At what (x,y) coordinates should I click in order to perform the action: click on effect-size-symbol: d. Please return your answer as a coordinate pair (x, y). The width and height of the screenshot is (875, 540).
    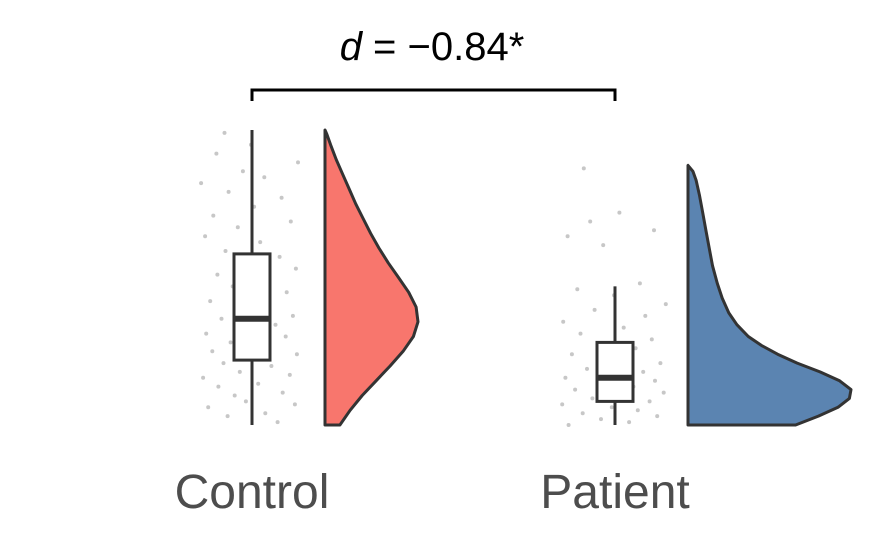
    Looking at the image, I should click on (352, 47).